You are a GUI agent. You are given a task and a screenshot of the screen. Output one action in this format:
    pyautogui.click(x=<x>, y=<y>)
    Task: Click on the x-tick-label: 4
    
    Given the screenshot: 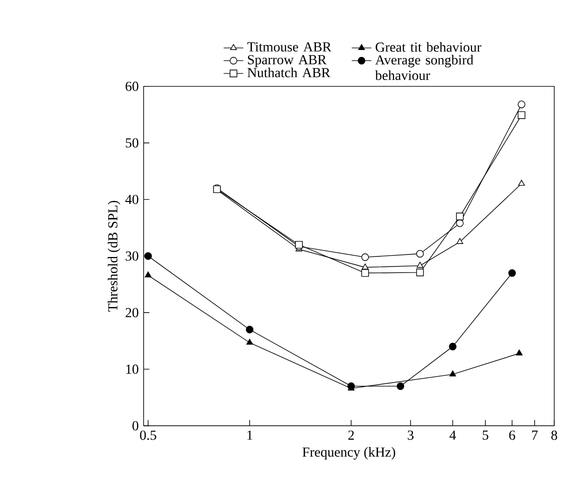 What is the action you would take?
    pyautogui.click(x=453, y=435)
    